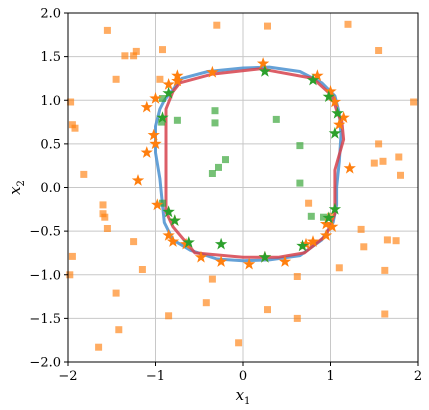  I want to click on y-axis-label: x2, so click(16, 187).